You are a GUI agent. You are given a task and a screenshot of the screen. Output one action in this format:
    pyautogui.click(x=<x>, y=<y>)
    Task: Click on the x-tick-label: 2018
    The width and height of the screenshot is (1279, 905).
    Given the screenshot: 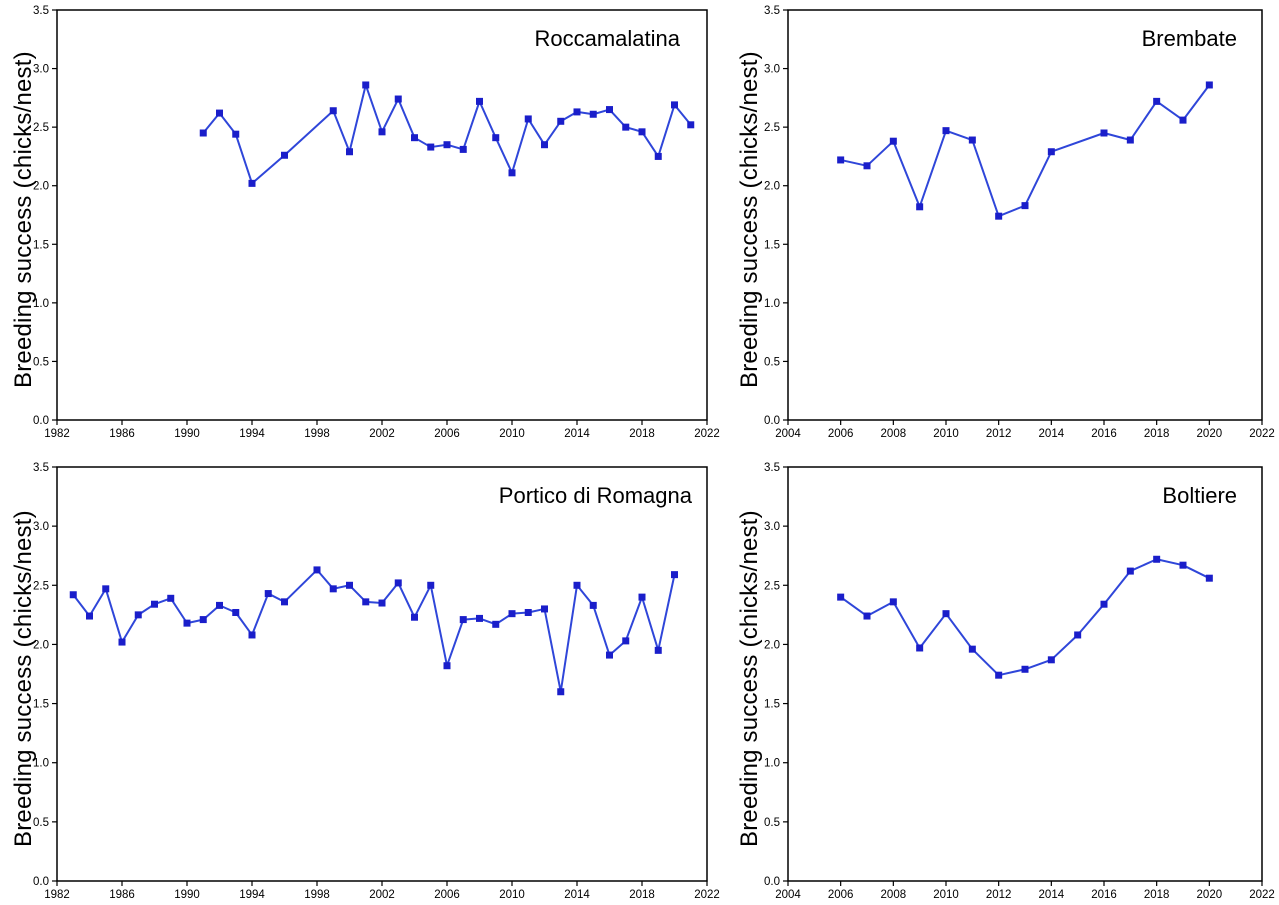 What is the action you would take?
    pyautogui.click(x=642, y=895)
    